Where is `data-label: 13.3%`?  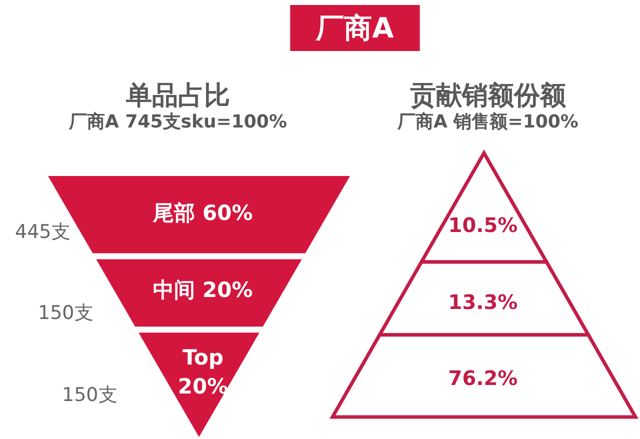 data-label: 13.3% is located at coordinates (483, 302).